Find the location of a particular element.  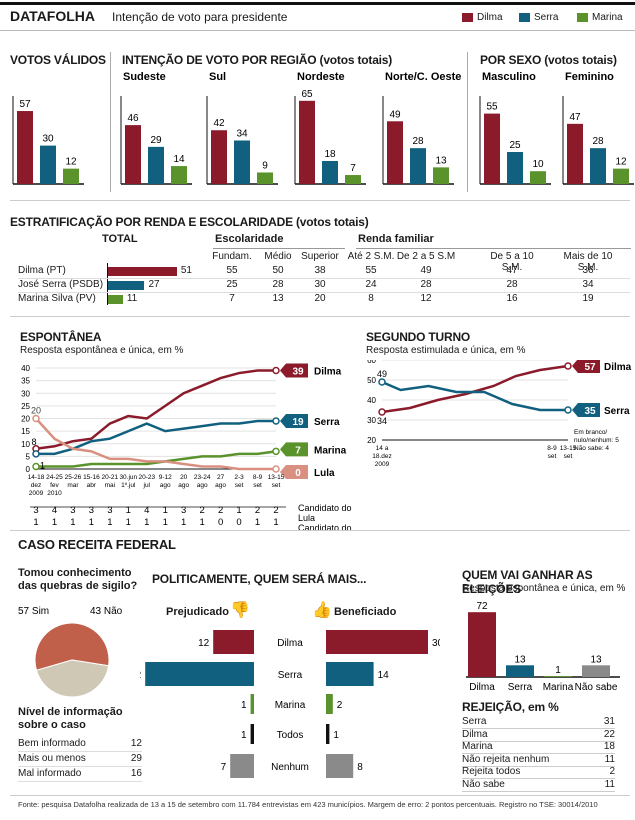

strat-cell-2-1: 13 is located at coordinates (278, 298).